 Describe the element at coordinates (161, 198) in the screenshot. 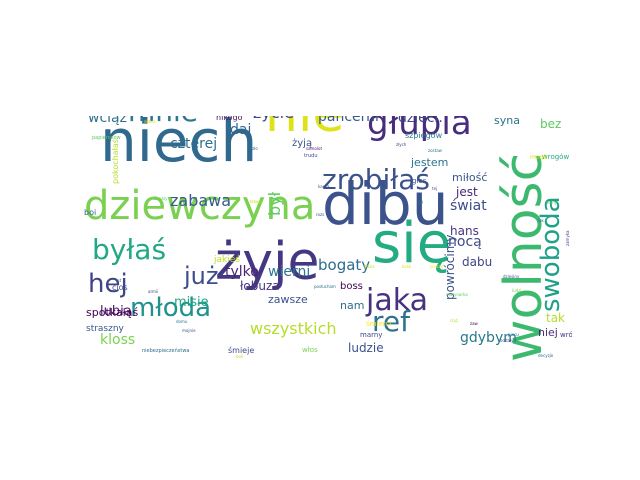

I see `word-zonaty: żonaty` at that location.